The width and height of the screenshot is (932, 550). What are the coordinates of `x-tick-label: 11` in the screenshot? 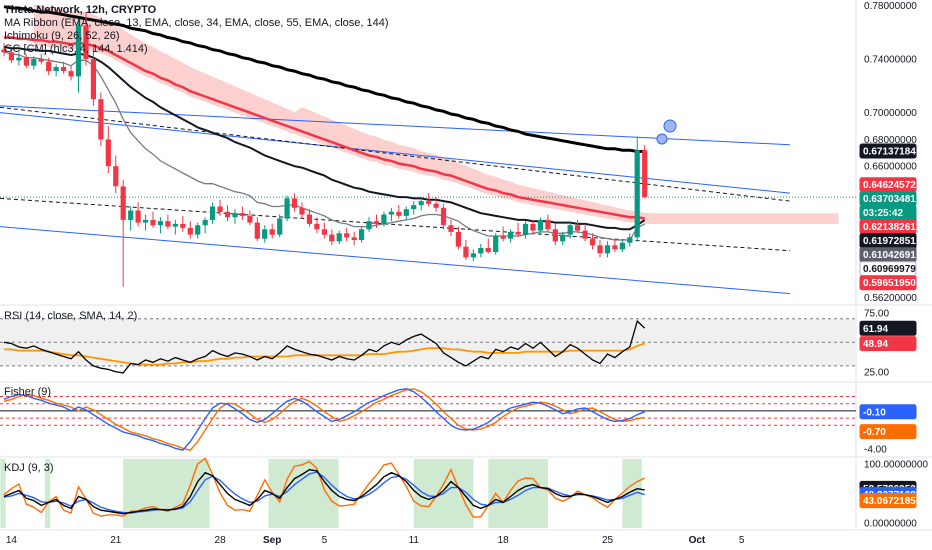 It's located at (414, 540).